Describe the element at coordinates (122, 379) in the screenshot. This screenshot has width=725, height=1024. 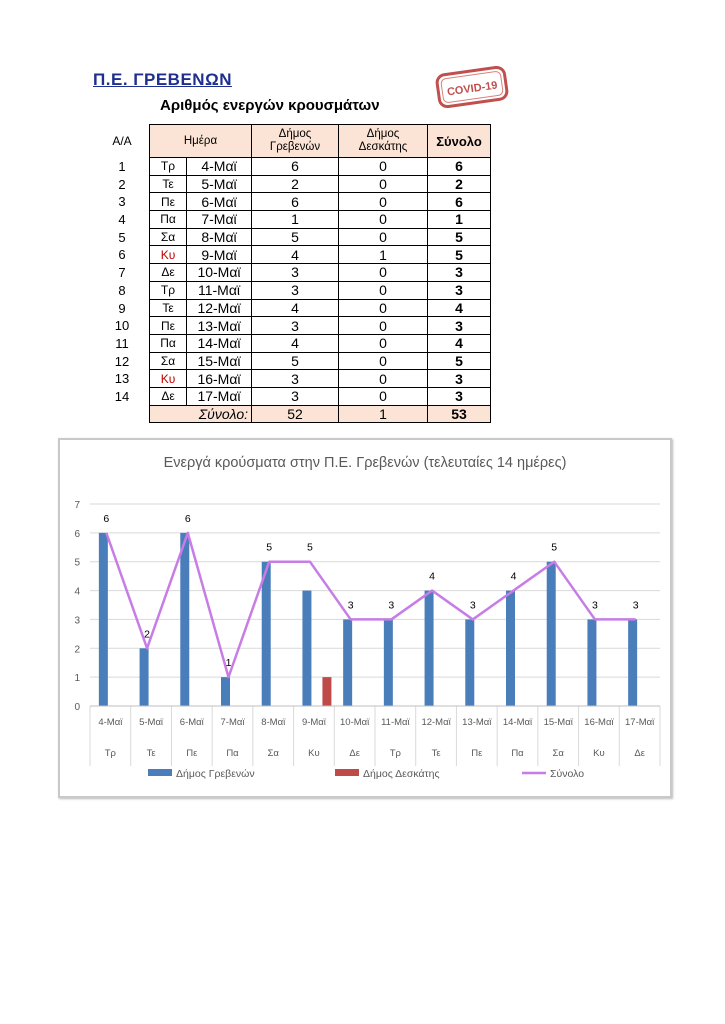
I see `aa-number: 13` at that location.